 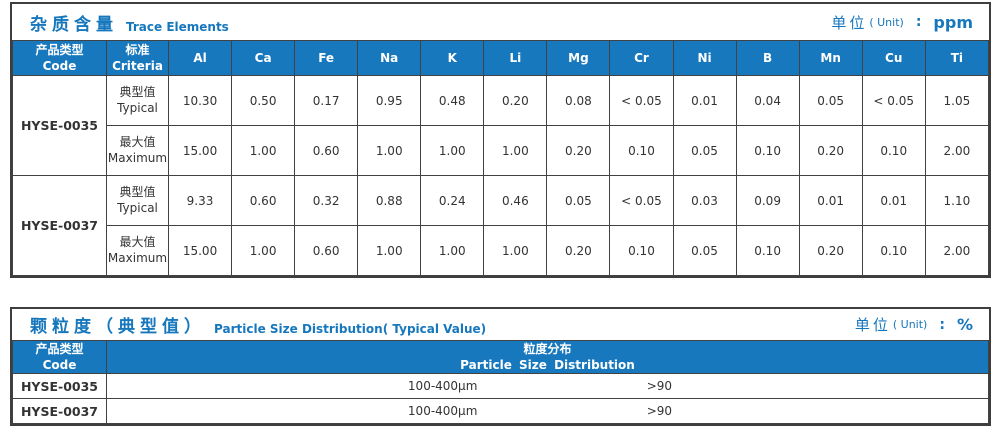 What do you see at coordinates (74, 24) in the screenshot?
I see `title-zh: 杂质含量` at bounding box center [74, 24].